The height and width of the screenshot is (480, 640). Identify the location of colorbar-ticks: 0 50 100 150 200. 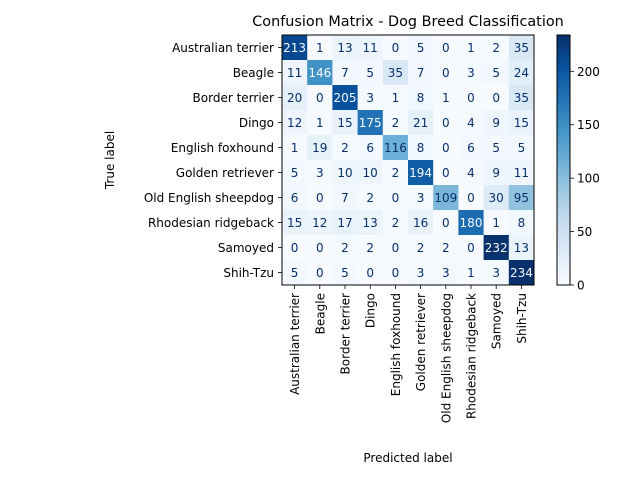
(585, 179).